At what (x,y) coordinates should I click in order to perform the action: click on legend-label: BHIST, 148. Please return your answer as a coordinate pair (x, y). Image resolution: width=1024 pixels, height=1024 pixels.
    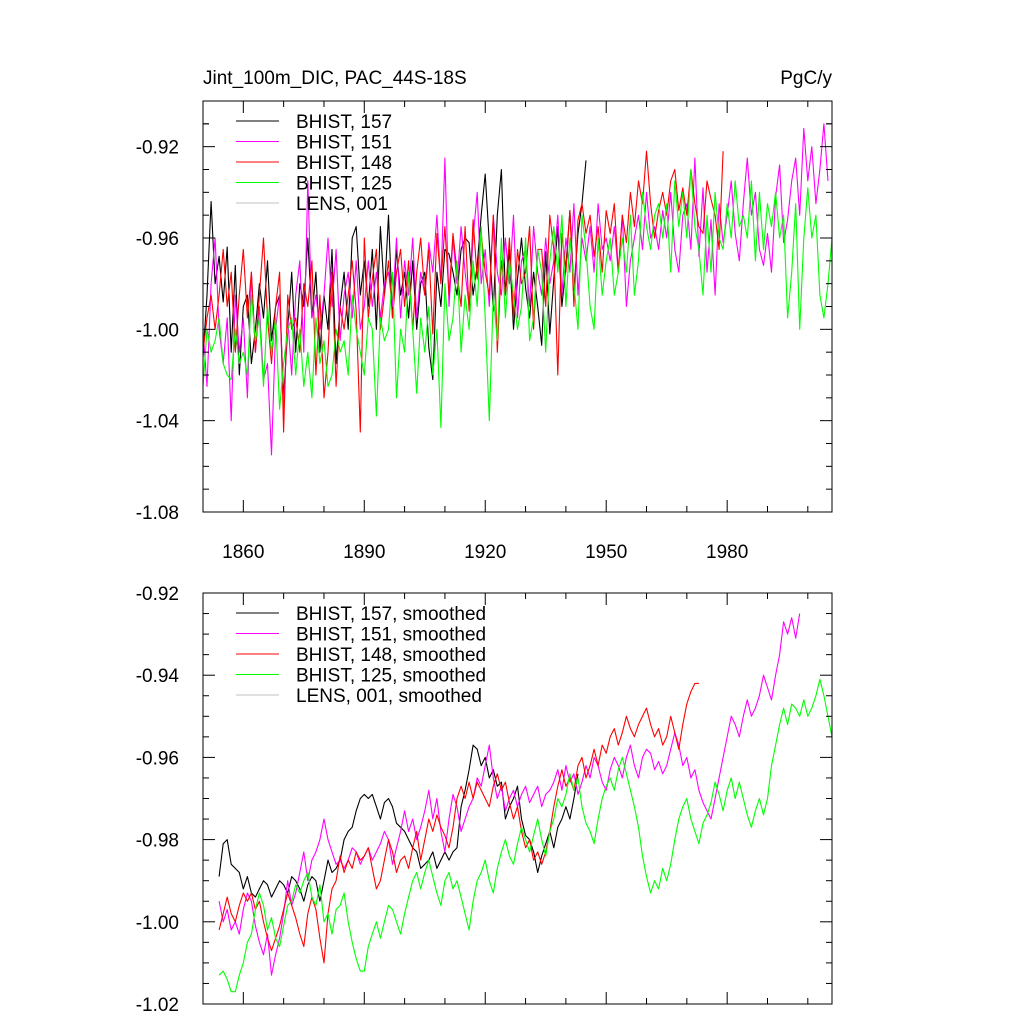
    Looking at the image, I should click on (344, 163).